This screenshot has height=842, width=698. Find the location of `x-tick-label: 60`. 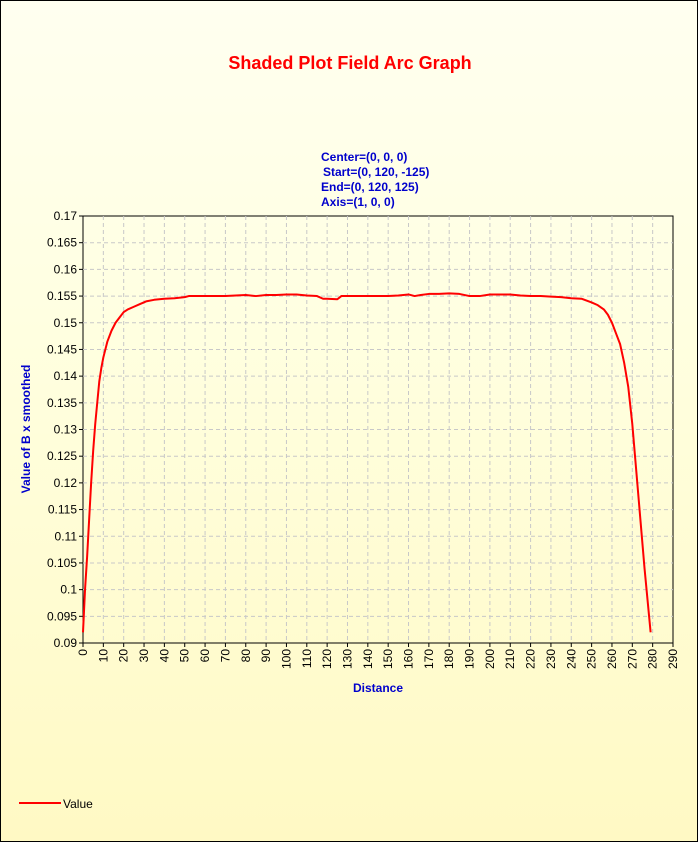

x-tick-label: 60 is located at coordinates (205, 656).